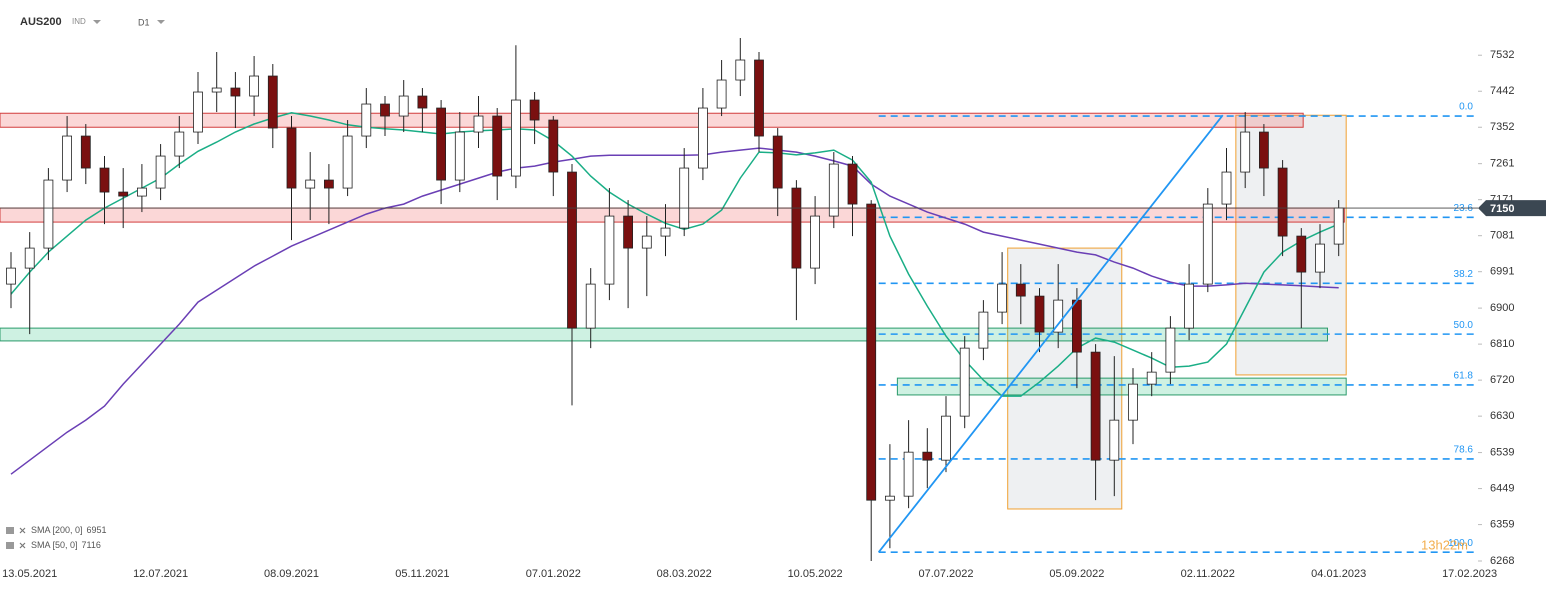  What do you see at coordinates (57, 530) in the screenshot?
I see `legend-label: SMA [200, 0]` at bounding box center [57, 530].